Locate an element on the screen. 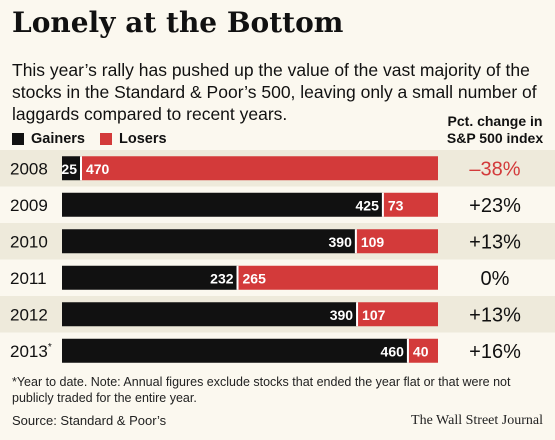 Image resolution: width=555 pixels, height=440 pixels. legend-gainers: Gainers is located at coordinates (48, 139).